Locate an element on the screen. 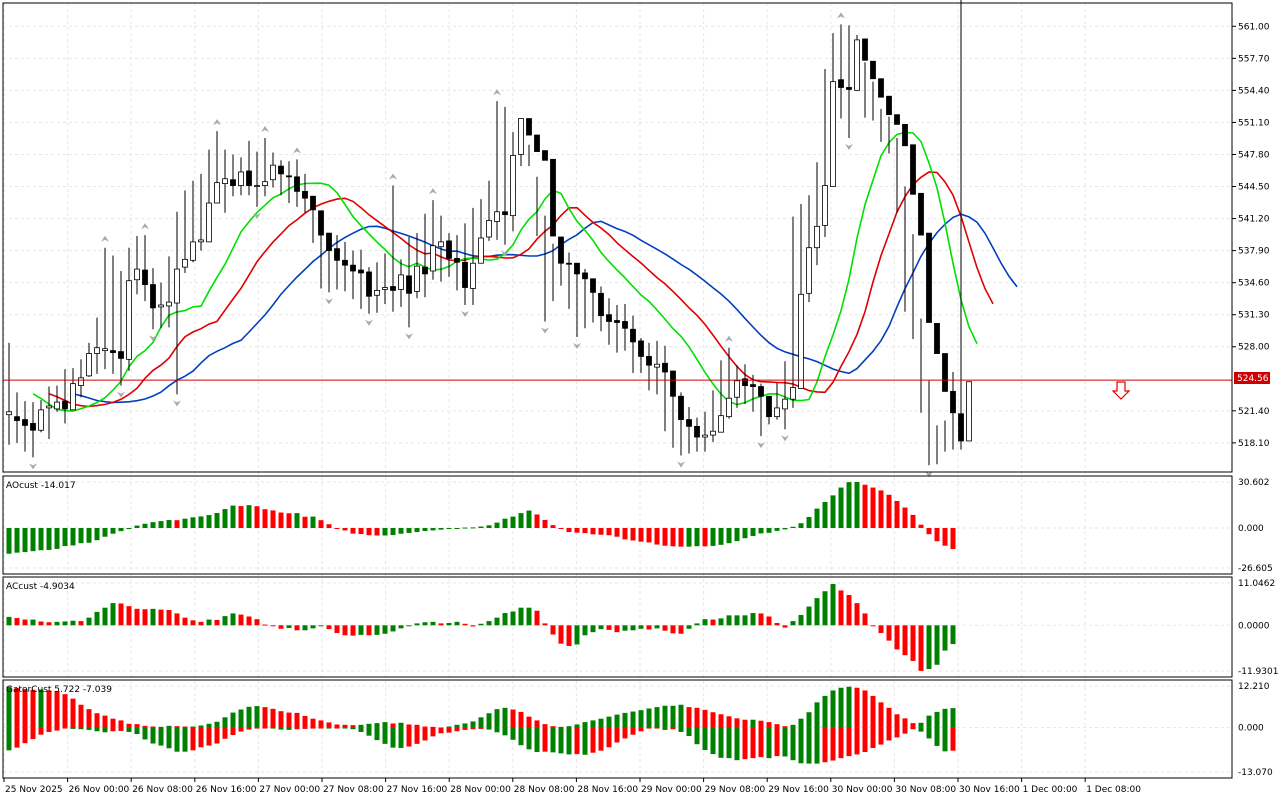 The image size is (1280, 804). price-tick-label: 557.70 is located at coordinates (1254, 59).